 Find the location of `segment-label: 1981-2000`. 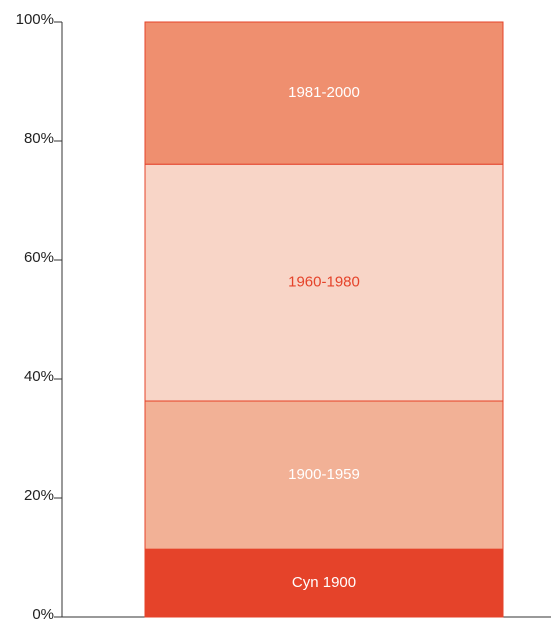

segment-label: 1981-2000 is located at coordinates (324, 92).